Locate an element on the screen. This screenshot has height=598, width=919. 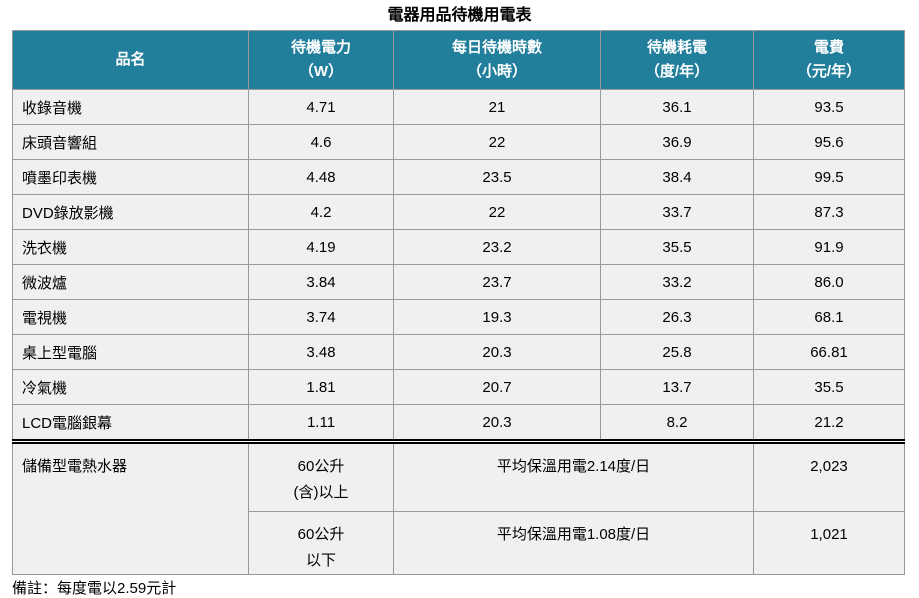
consumption-cell: 35.5 is located at coordinates (677, 247).